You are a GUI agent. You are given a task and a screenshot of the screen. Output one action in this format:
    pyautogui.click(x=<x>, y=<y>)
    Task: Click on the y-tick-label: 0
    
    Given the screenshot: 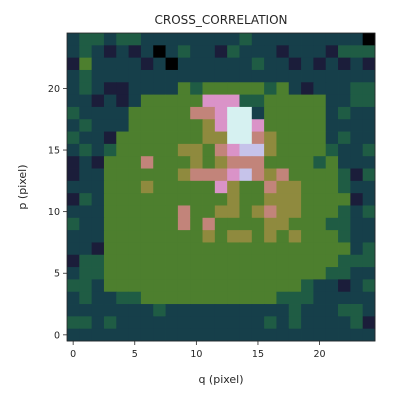 What is the action you would take?
    pyautogui.click(x=57, y=335)
    